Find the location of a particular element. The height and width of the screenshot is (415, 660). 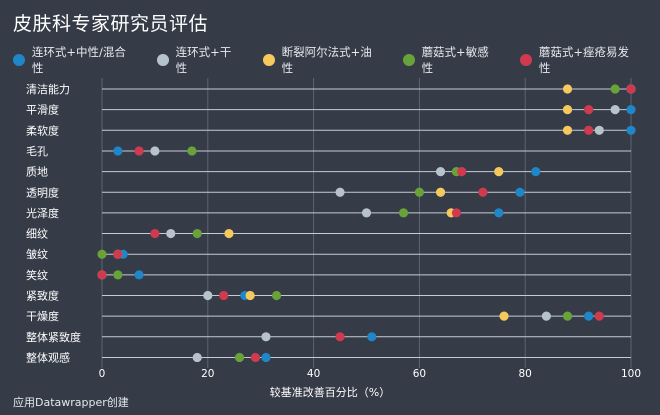

legend-item: 断裂阿尔法式+油性 is located at coordinates (322, 60).